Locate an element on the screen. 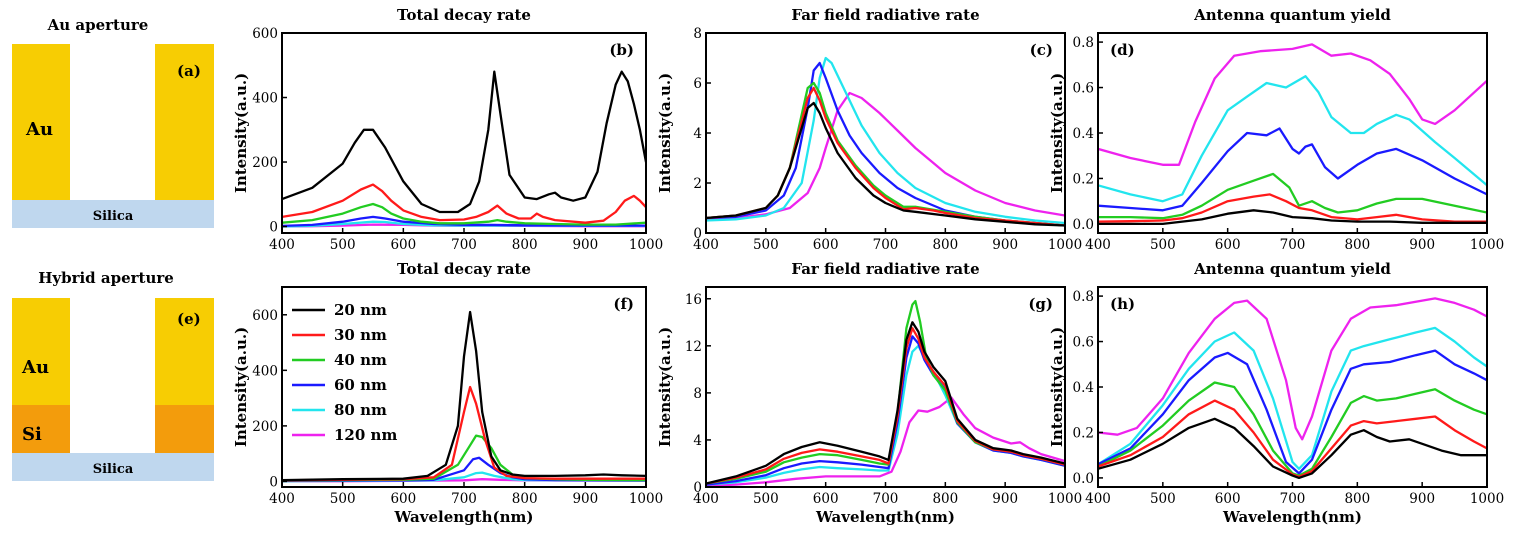 This screenshot has height=544, width=1514. diagram-e-title: Hybrid aperture is located at coordinates (106, 278).